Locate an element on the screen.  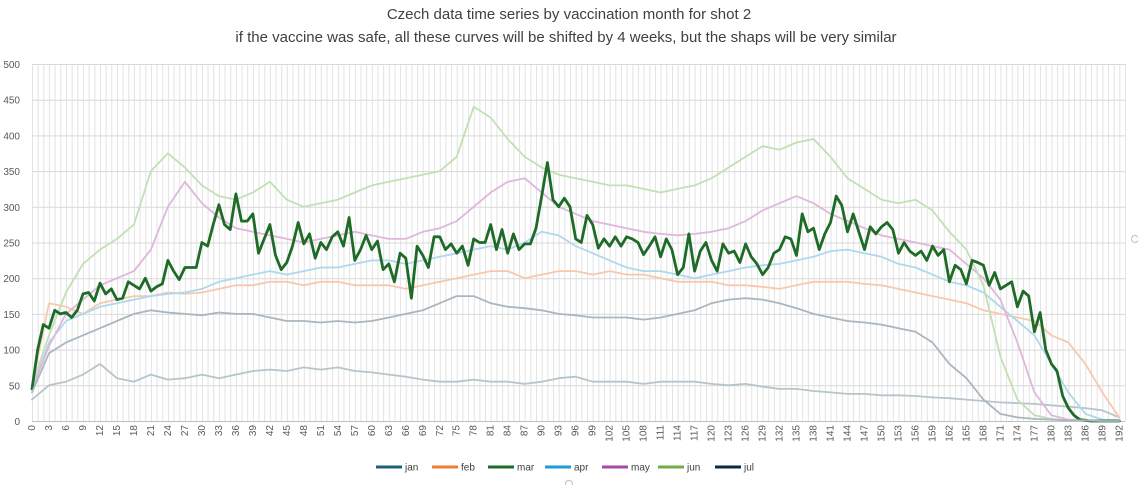
legend-label-may: may is located at coordinates (640, 468).